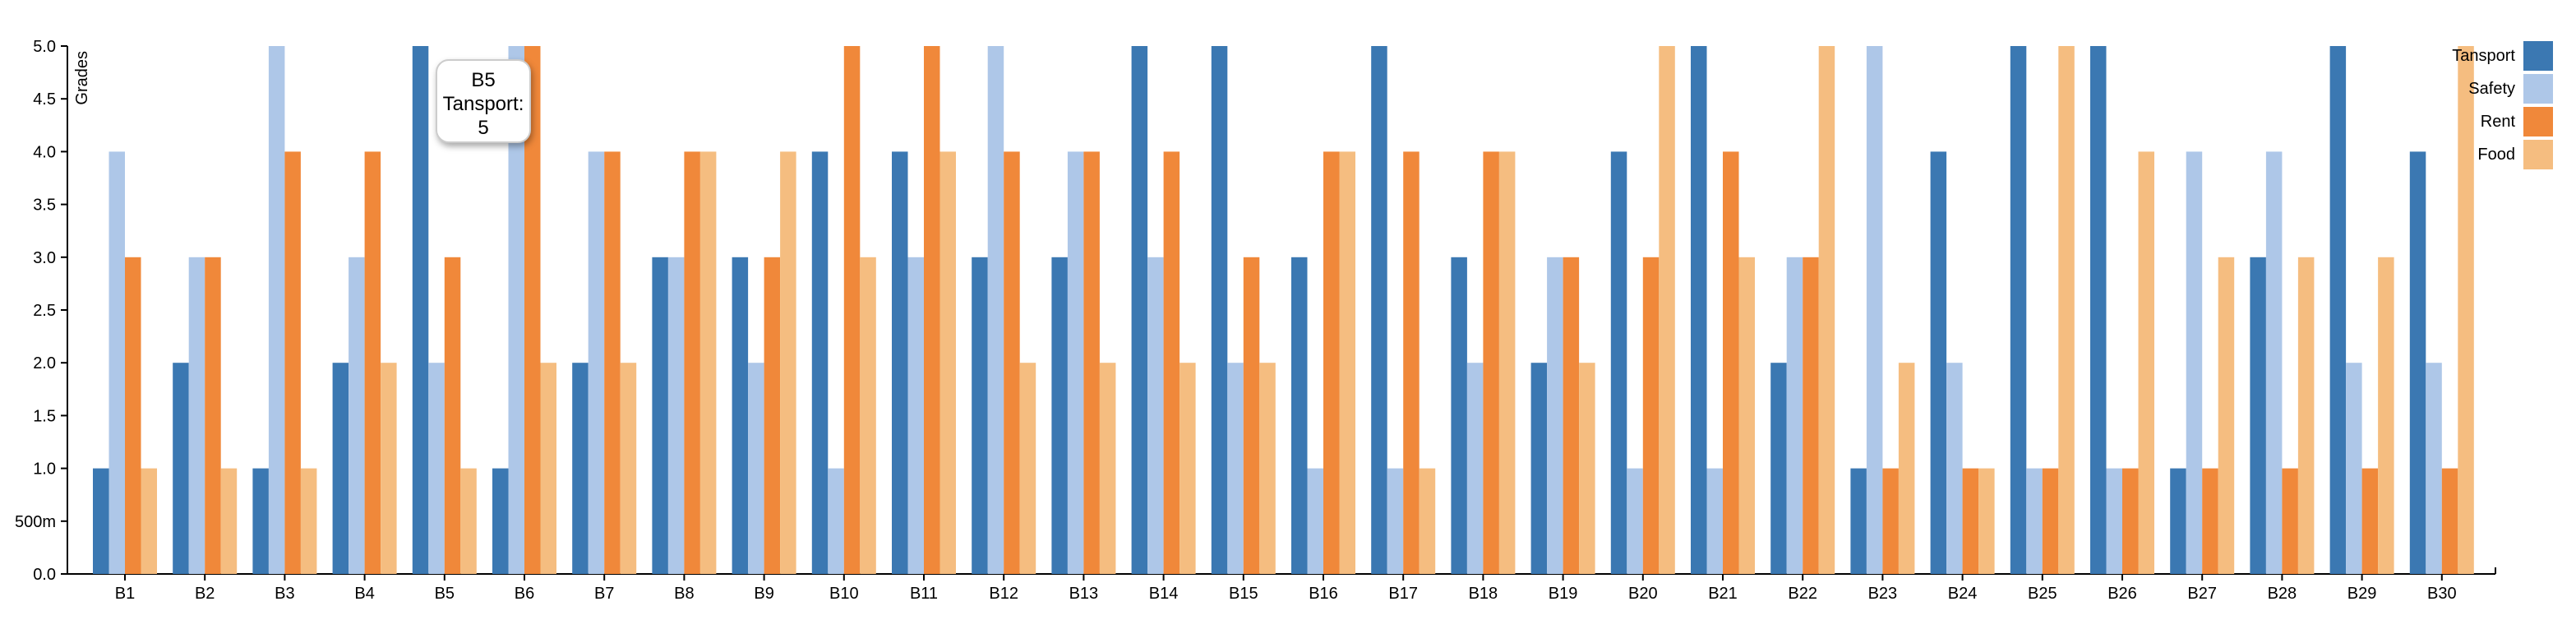  I want to click on bar-B18-safety, so click(1475, 468).